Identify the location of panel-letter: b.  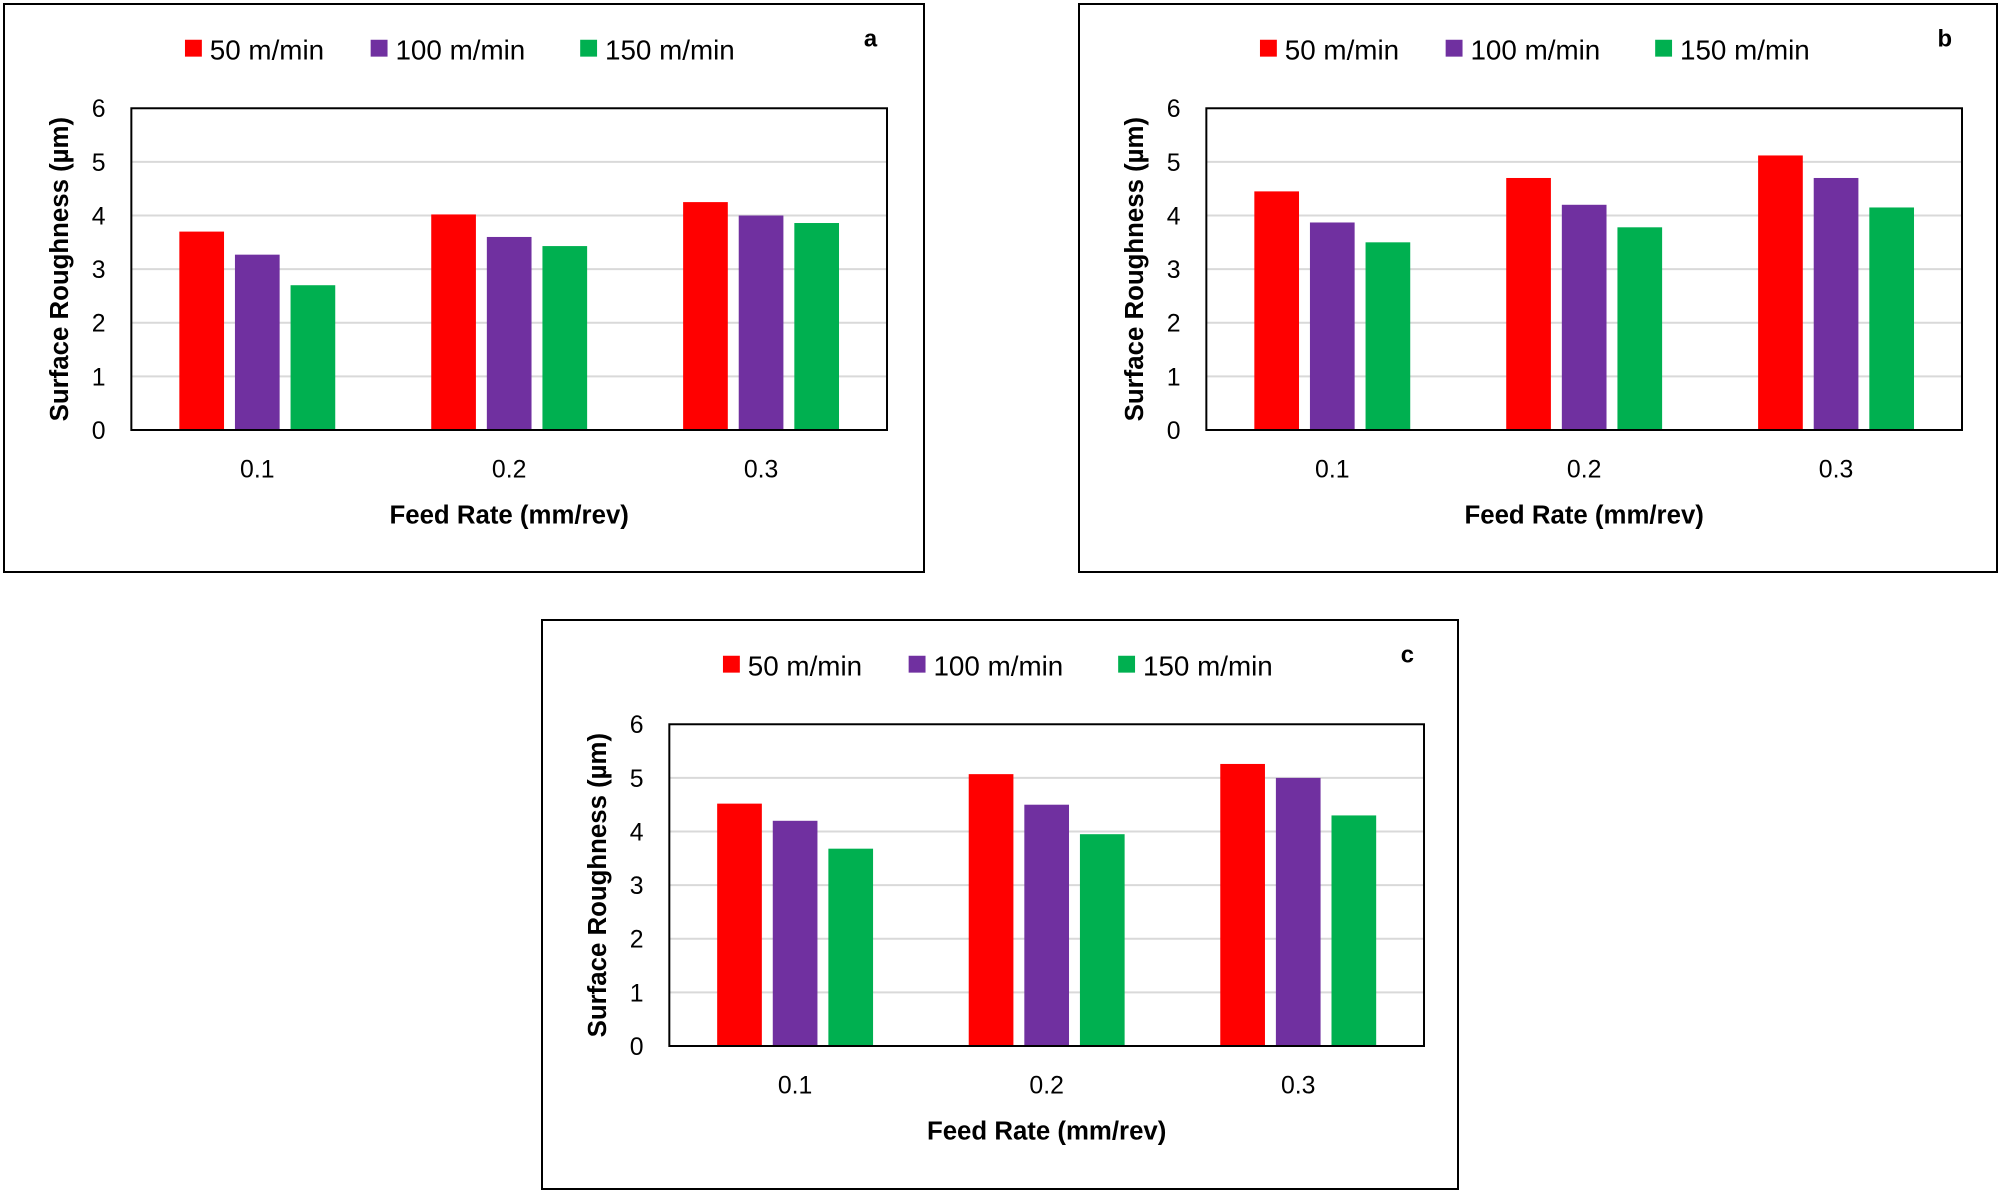
(1945, 39).